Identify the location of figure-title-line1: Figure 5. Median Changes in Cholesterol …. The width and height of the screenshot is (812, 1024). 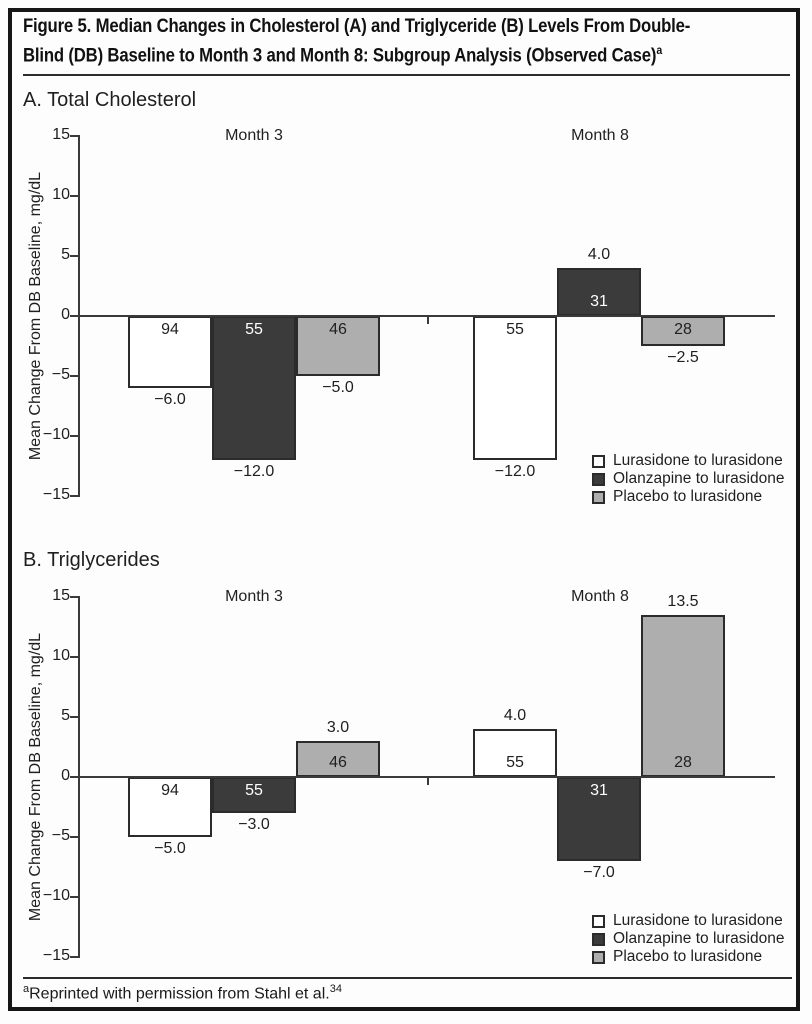
(356, 27).